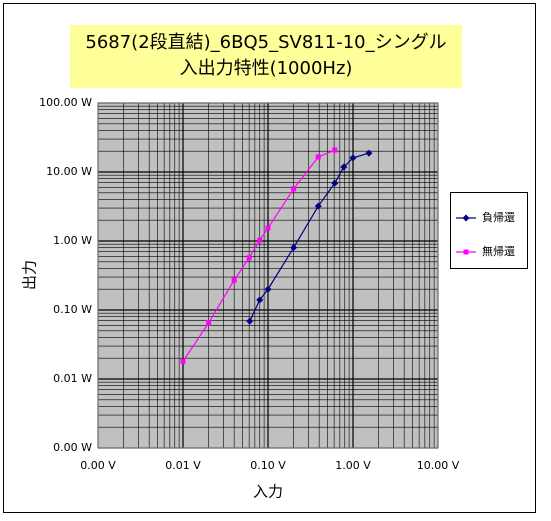 Image resolution: width=551 pixels, height=521 pixels. Describe the element at coordinates (353, 465) in the screenshot. I see `x-tick-label: 1.00 V` at that location.